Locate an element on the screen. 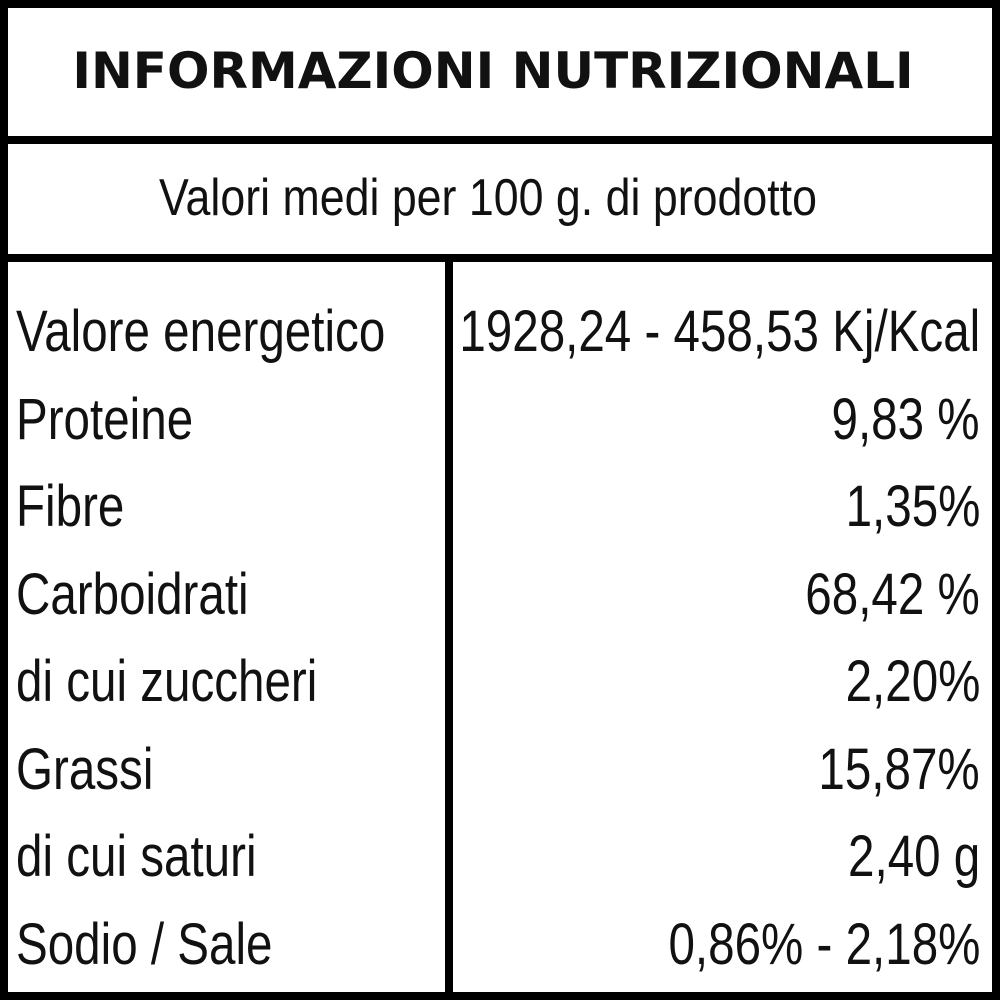 The image size is (1000, 1000). table-row: Sodio / Sale 0,86% - 2,18% is located at coordinates (500, 945).